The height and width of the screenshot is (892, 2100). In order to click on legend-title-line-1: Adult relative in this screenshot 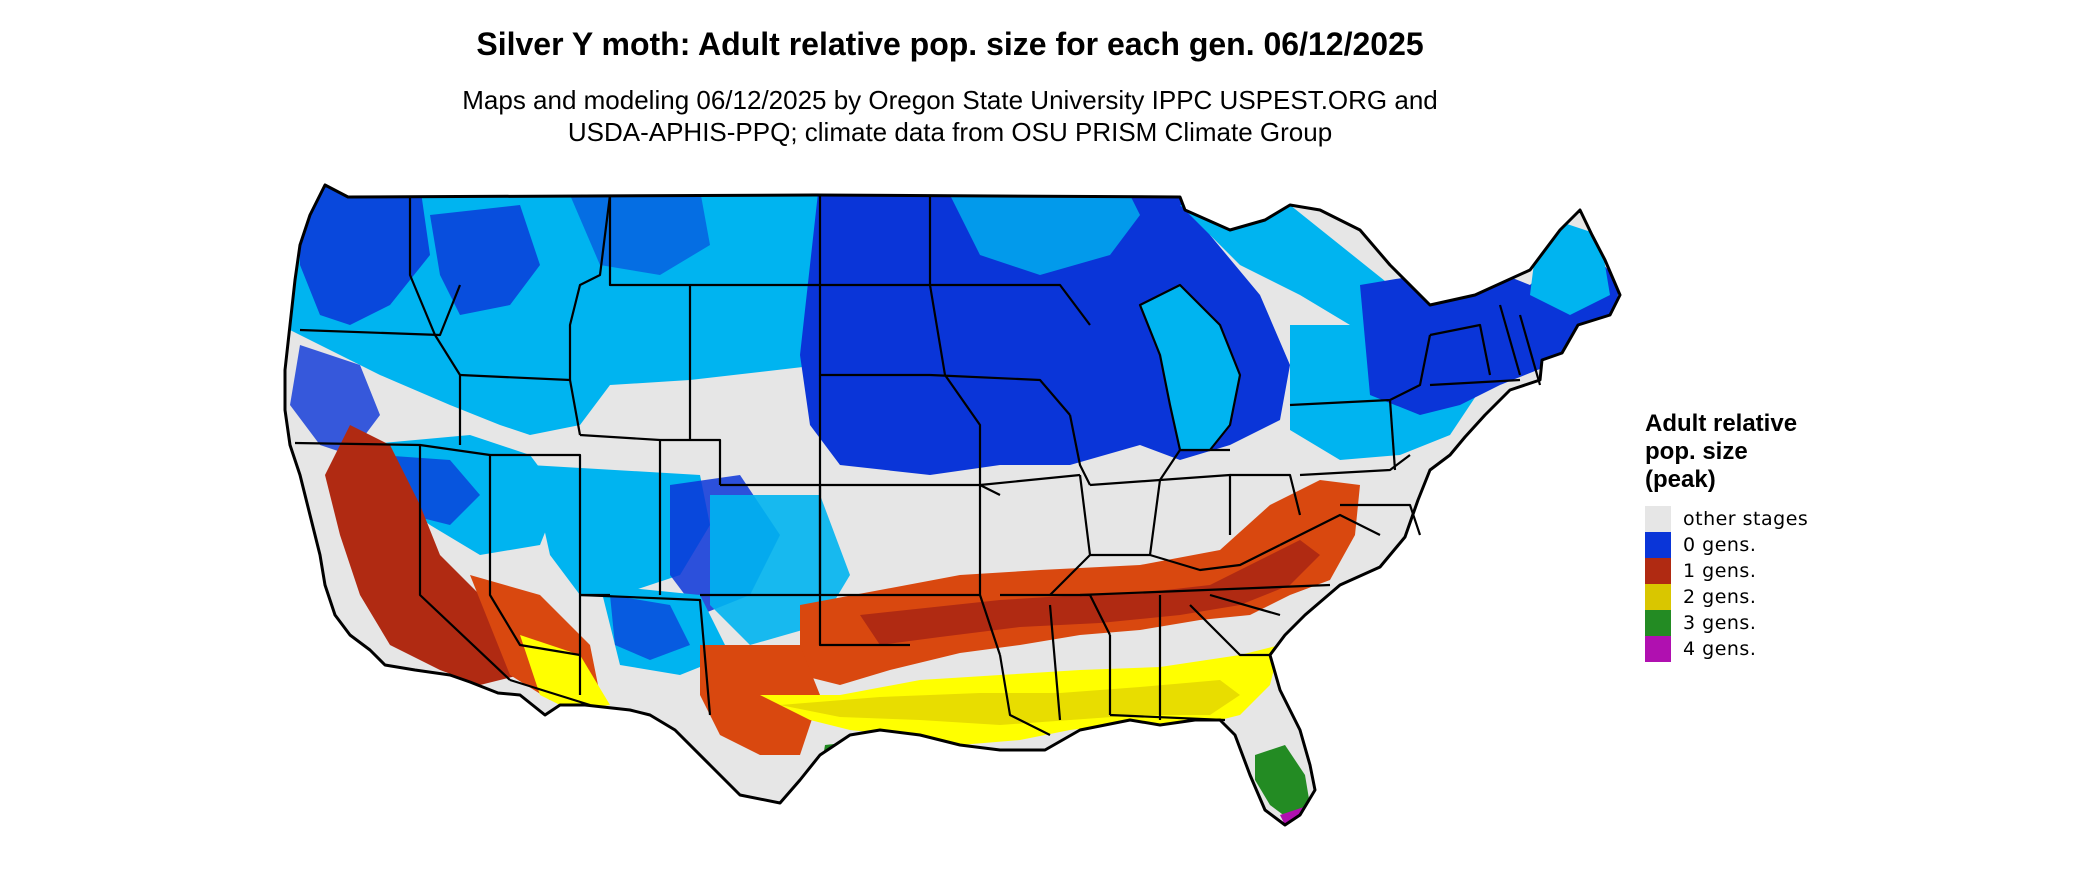, I will do `click(1721, 423)`.